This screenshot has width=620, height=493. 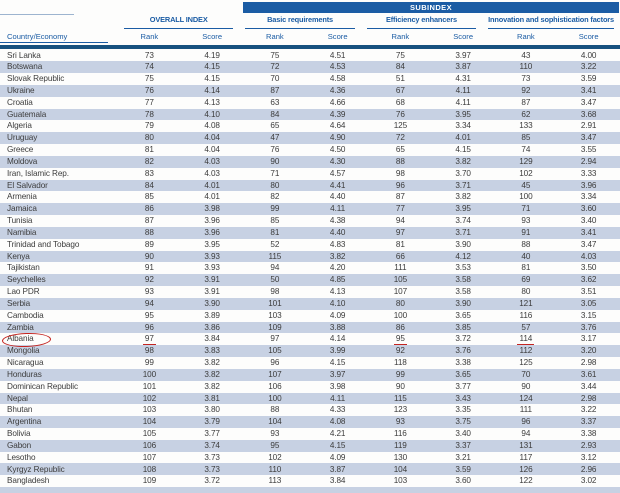 I want to click on value-text: 88, so click(x=149, y=232).